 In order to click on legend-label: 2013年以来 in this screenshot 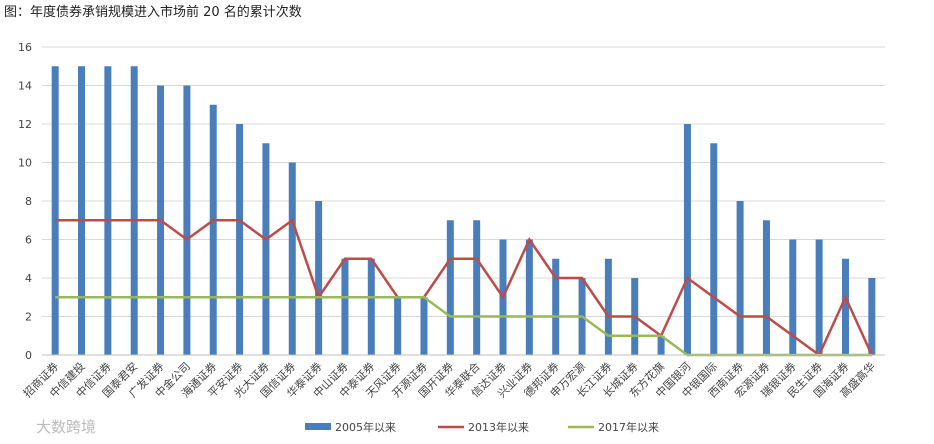, I will do `click(498, 427)`.